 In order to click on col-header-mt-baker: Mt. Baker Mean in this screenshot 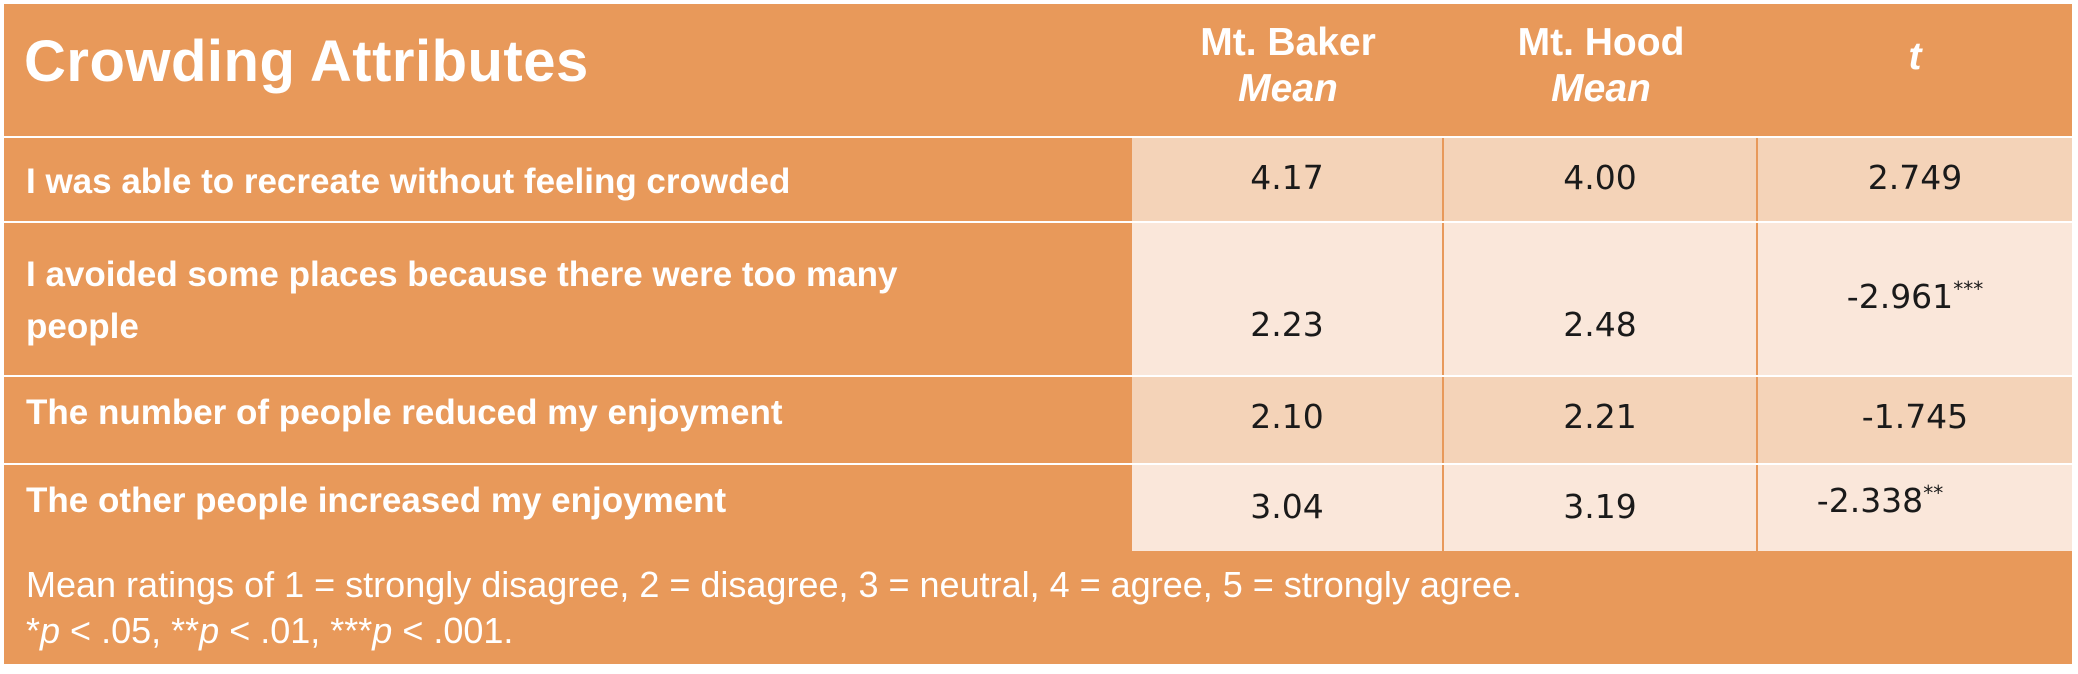, I will do `click(1288, 70)`.